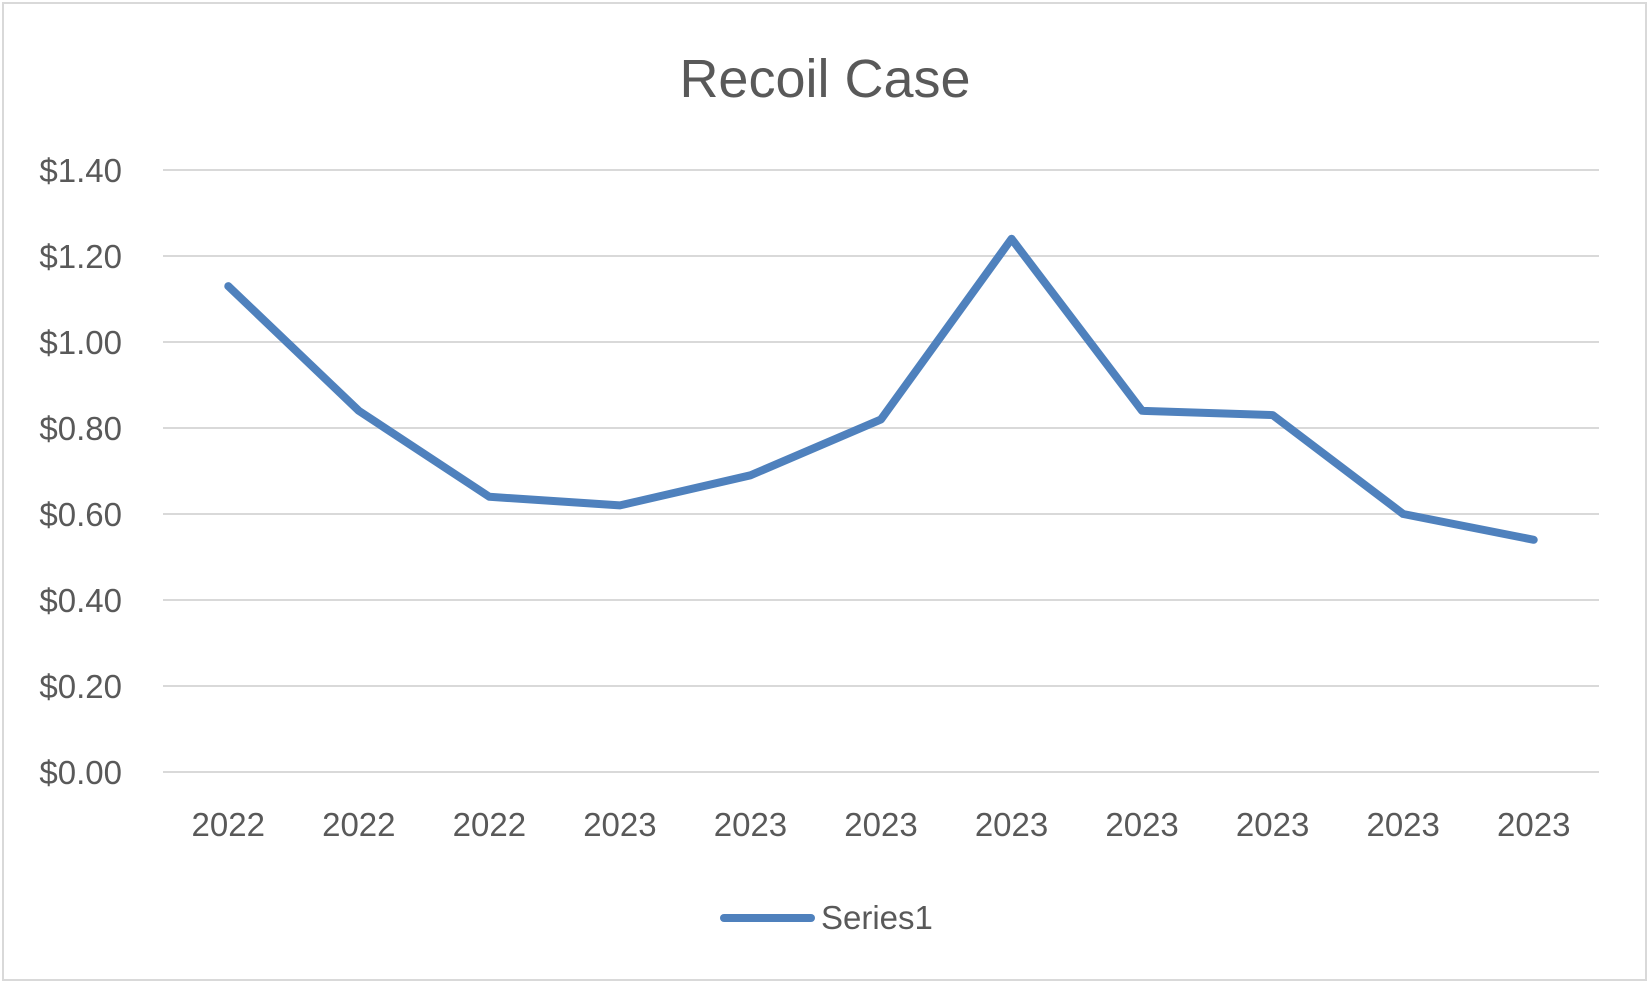 The image size is (1651, 985). What do you see at coordinates (80, 471) in the screenshot?
I see `y-axis-ticks: $0.00 $0.20 $0.40 $0.60 $0.80 $1.00 $1.20 $1.40` at bounding box center [80, 471].